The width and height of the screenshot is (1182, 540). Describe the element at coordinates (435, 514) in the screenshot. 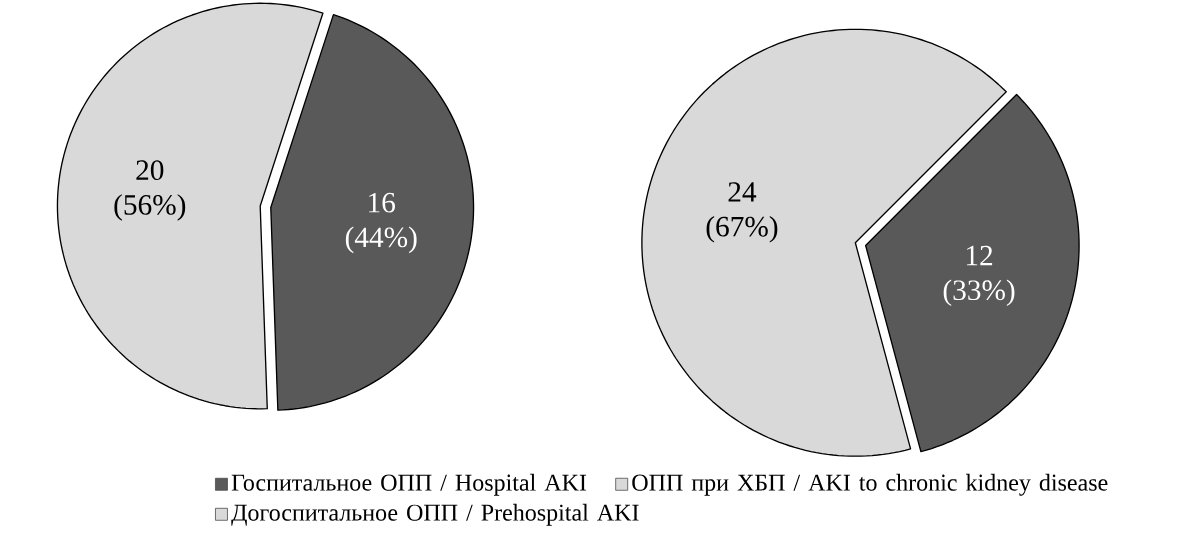

I see `legend-label: Догоспитальное ОПП / Prehospital AKI` at that location.